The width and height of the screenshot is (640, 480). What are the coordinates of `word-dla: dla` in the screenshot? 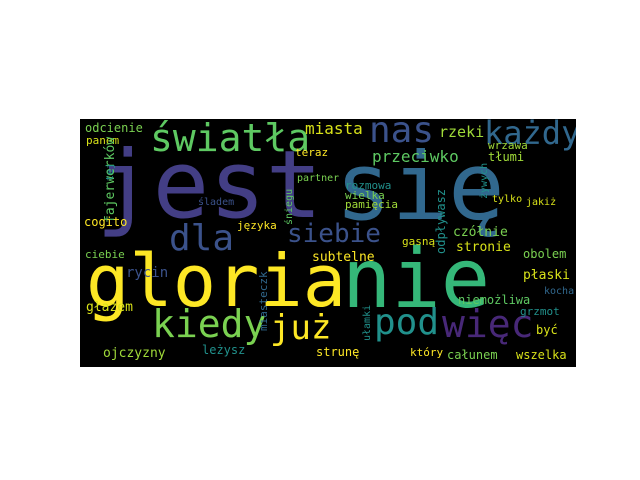 It's located at (202, 238).